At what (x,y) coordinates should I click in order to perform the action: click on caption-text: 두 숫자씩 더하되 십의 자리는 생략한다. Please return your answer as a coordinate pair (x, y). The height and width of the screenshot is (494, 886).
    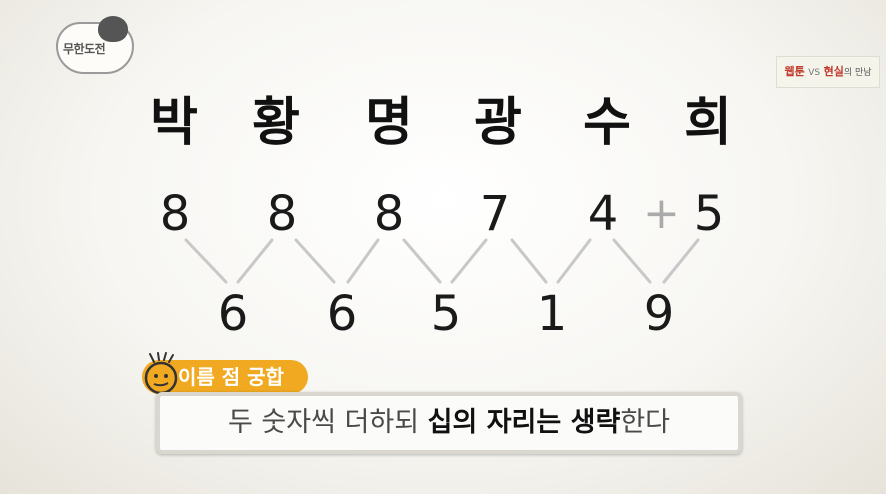
    Looking at the image, I should click on (449, 423).